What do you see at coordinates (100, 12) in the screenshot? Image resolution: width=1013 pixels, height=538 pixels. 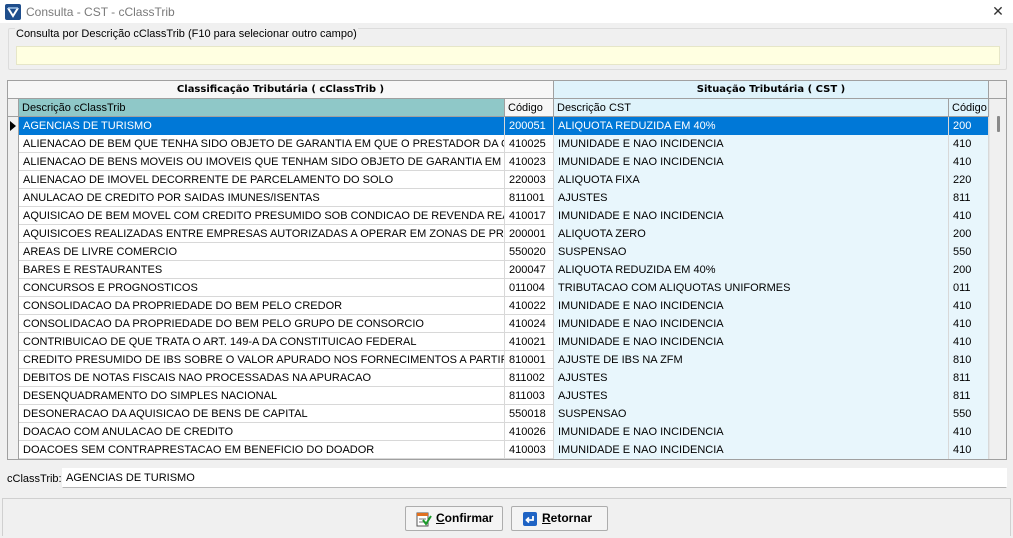 I see `window-title: Consulta - CST - cClassTrib` at bounding box center [100, 12].